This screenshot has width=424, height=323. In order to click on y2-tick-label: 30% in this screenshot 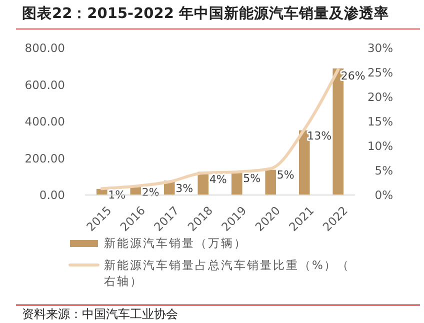, I will do `click(380, 48)`.